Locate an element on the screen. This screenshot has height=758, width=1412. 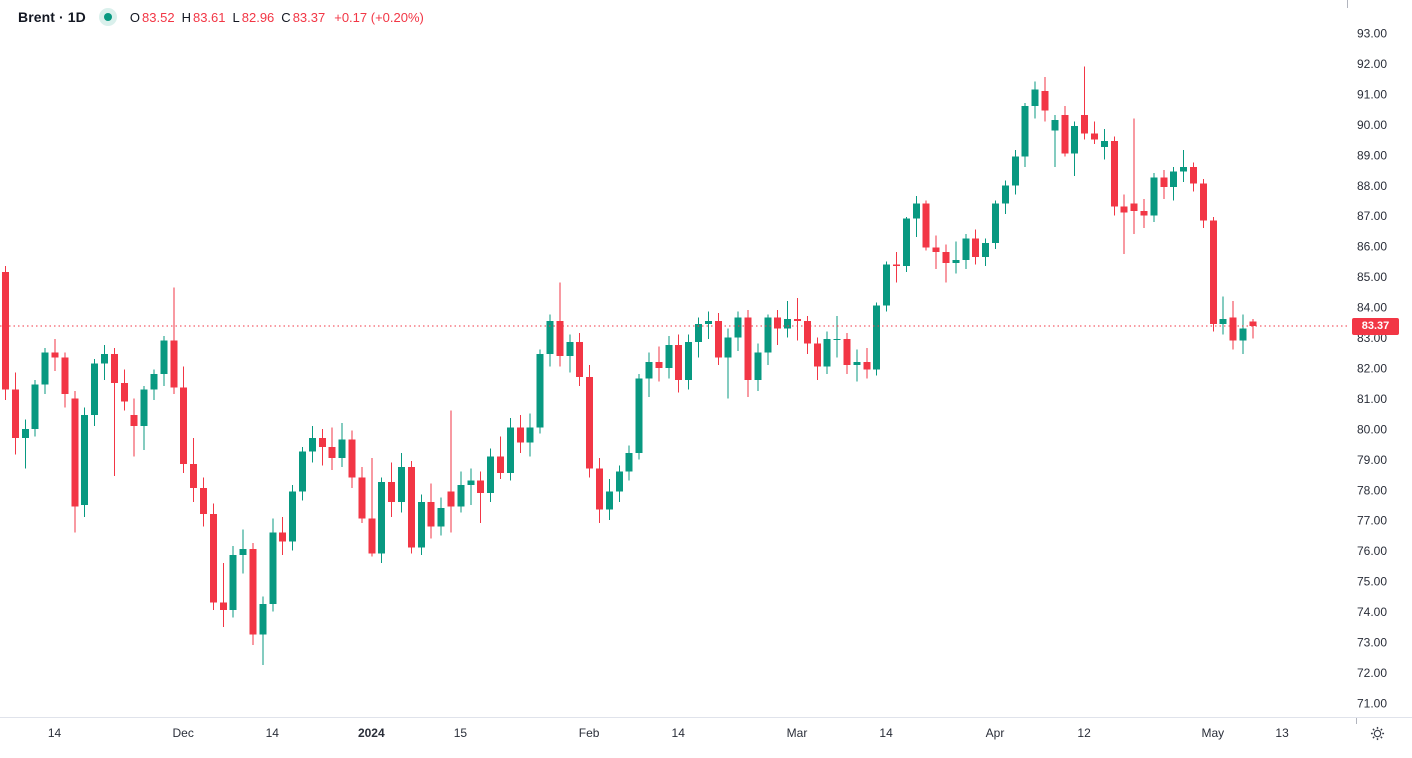
price-tick-label: 74.00 is located at coordinates (1372, 612).